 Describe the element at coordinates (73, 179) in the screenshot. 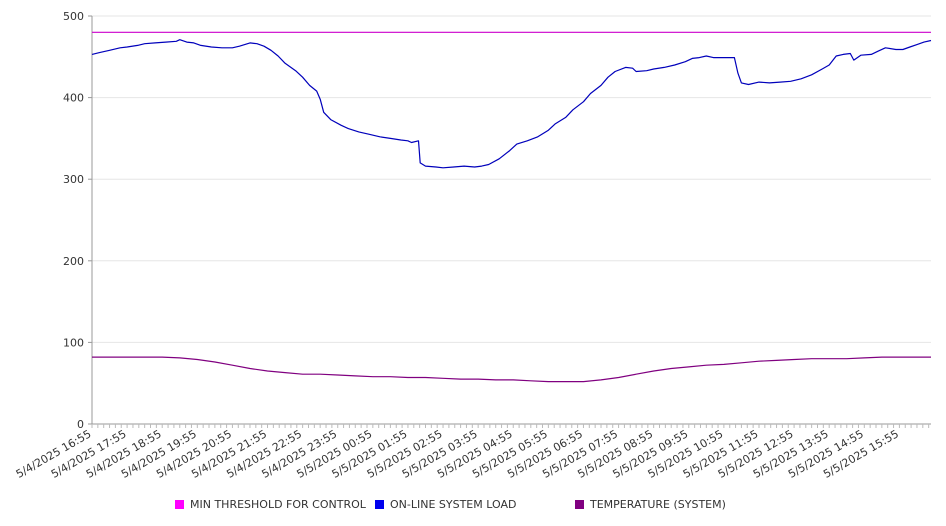

I see `y-tick-label-300: 300` at that location.